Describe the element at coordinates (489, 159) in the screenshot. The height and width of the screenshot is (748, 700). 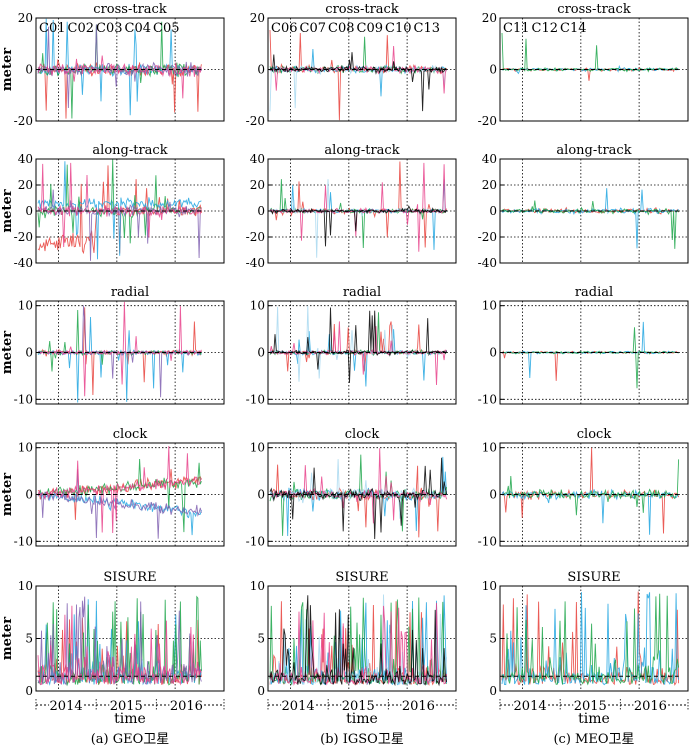
I see `y-tick-label: 40` at that location.